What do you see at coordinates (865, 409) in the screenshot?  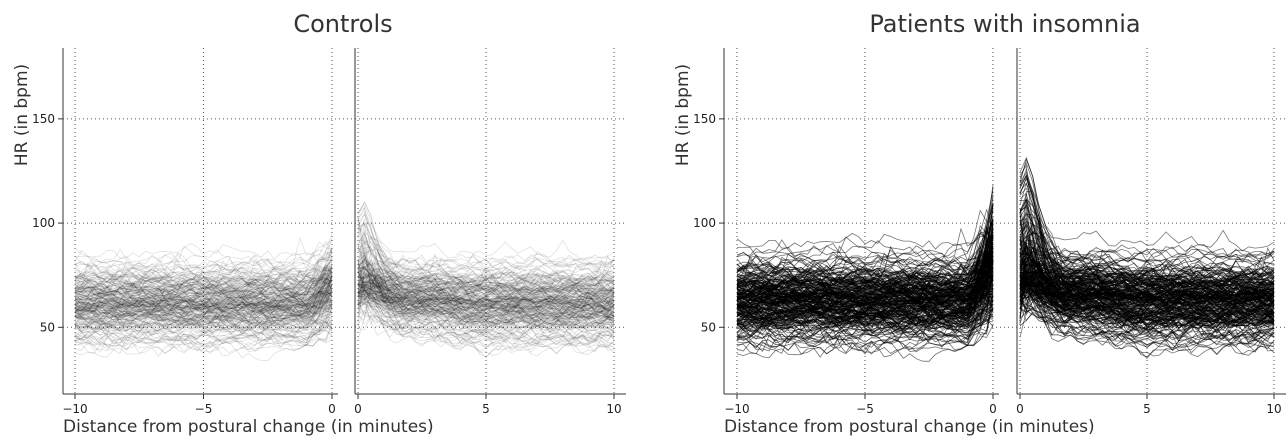 I see `x-tick-label: −5` at bounding box center [865, 409].